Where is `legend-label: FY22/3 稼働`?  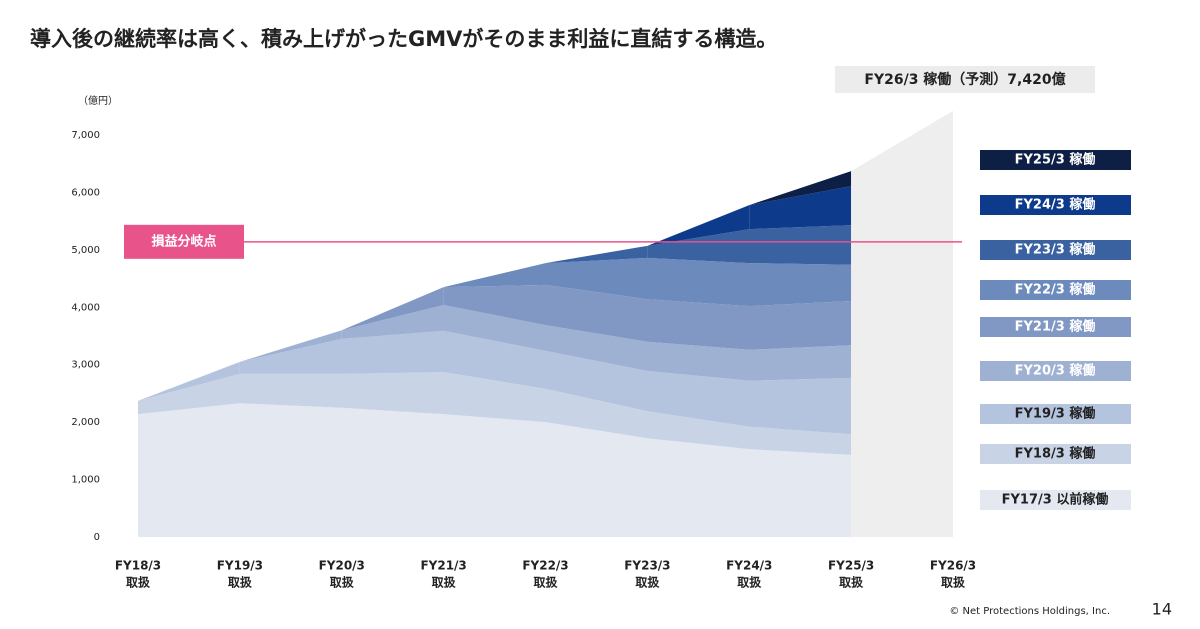 legend-label: FY22/3 稼働 is located at coordinates (1055, 290).